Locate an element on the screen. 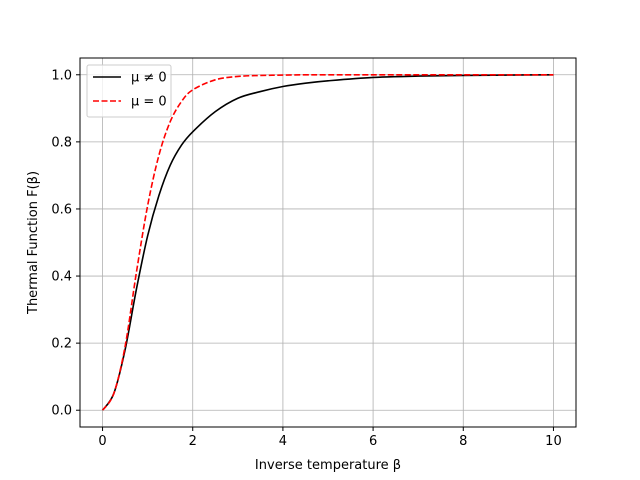 The height and width of the screenshot is (480, 640). y-axis-label: Thermal Function F(β) is located at coordinates (33, 243).